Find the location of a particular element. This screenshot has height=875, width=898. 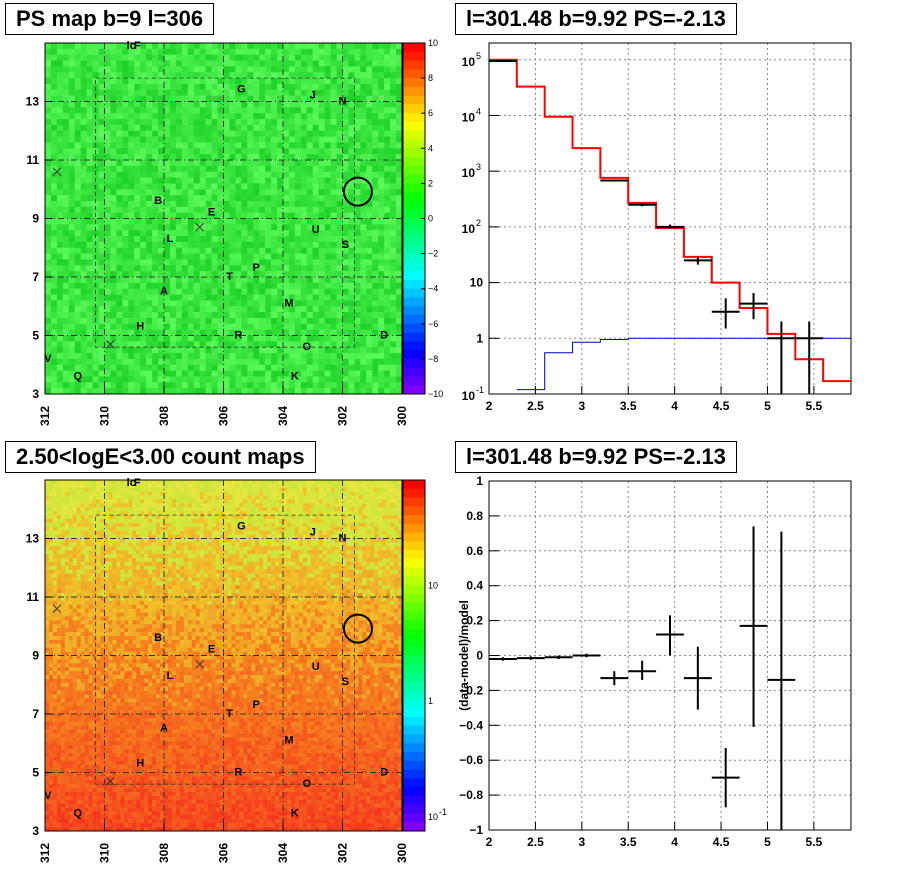

ps-map-title: PS map b=9 l=306 is located at coordinates (110, 19).